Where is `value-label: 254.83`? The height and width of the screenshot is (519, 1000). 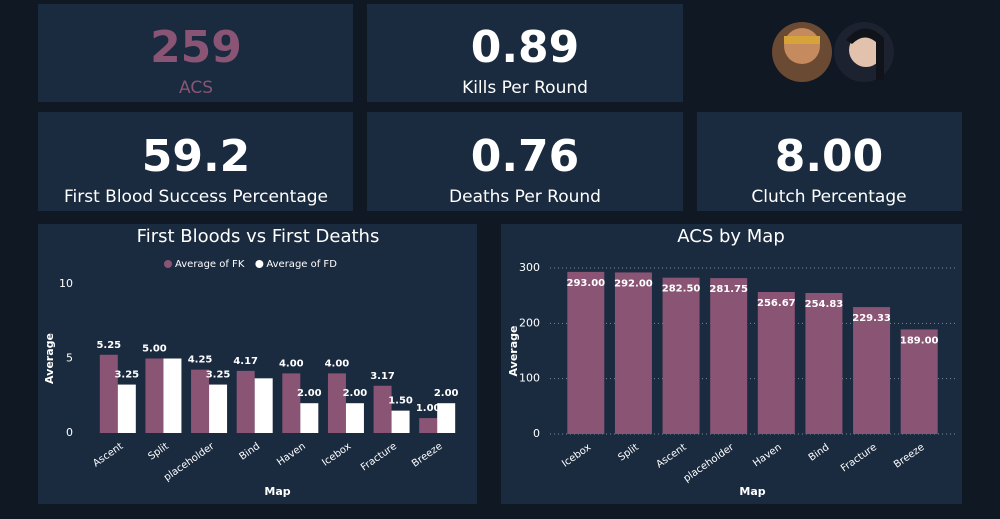
value-label: 254.83 is located at coordinates (824, 304).